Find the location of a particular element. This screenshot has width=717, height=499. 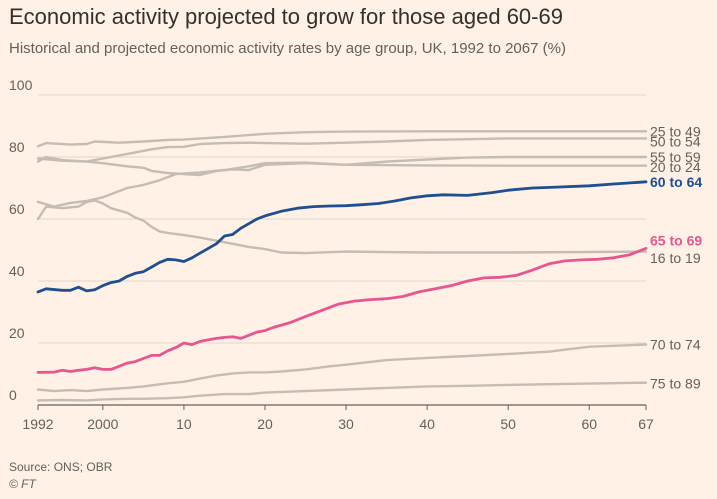

y-tick-label-60: 60 is located at coordinates (17, 209).